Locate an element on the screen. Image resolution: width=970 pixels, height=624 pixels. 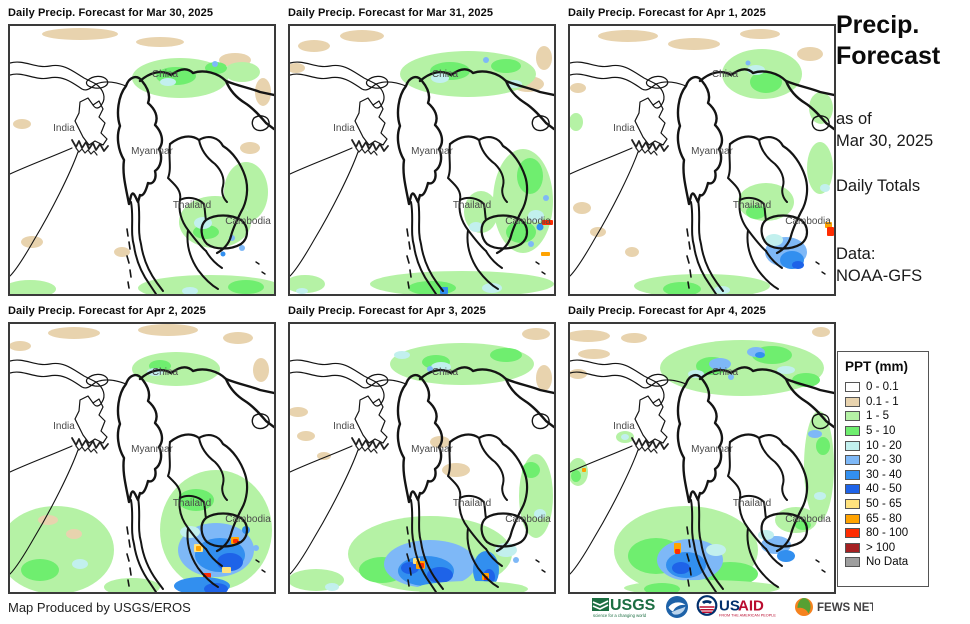
legend-label: 80 - 100 is located at coordinates (887, 533).